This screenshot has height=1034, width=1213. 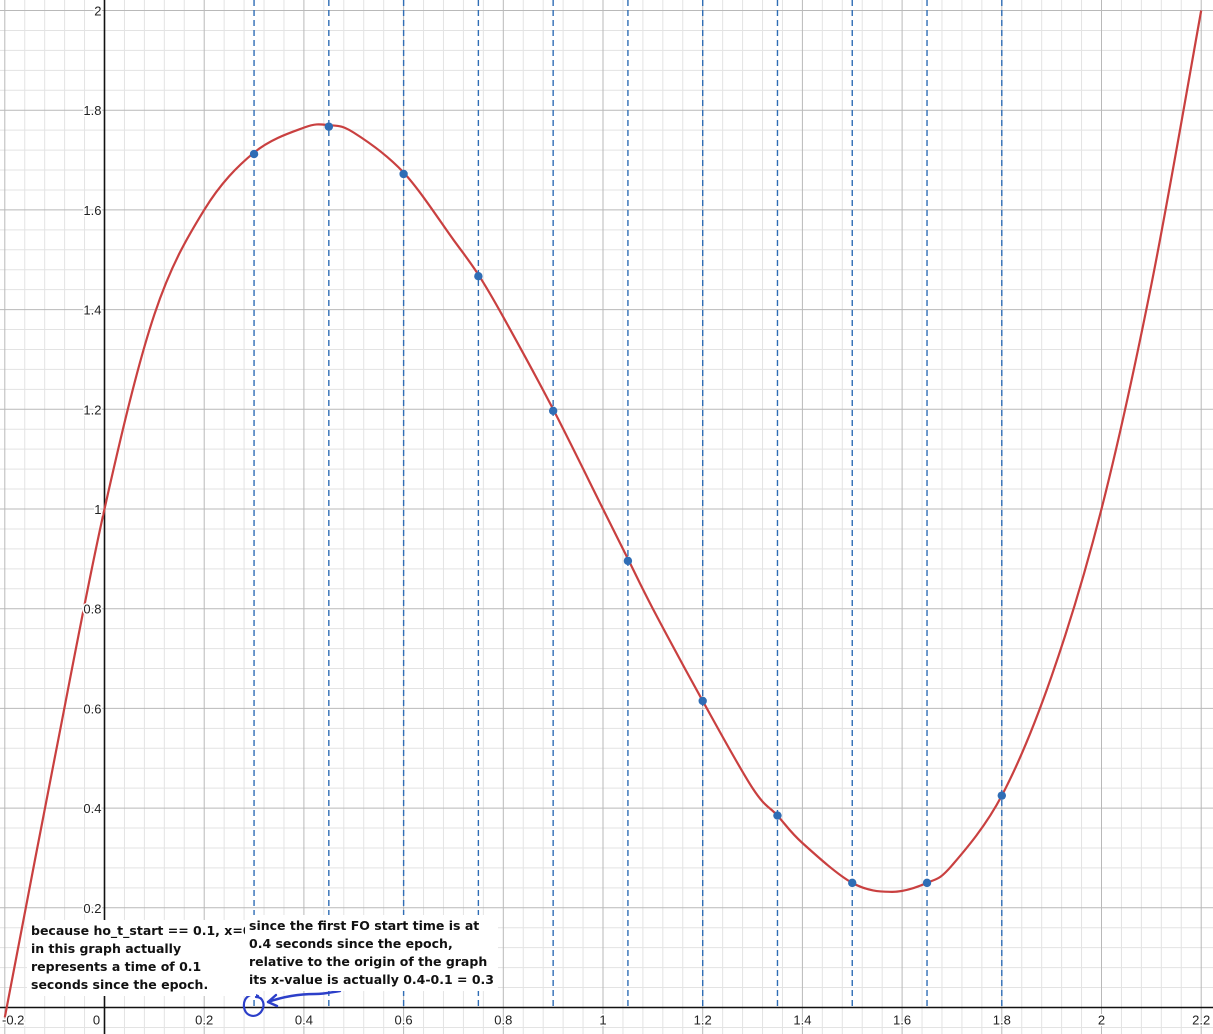 What do you see at coordinates (92, 110) in the screenshot?
I see `y-tick-label: 1.8` at bounding box center [92, 110].